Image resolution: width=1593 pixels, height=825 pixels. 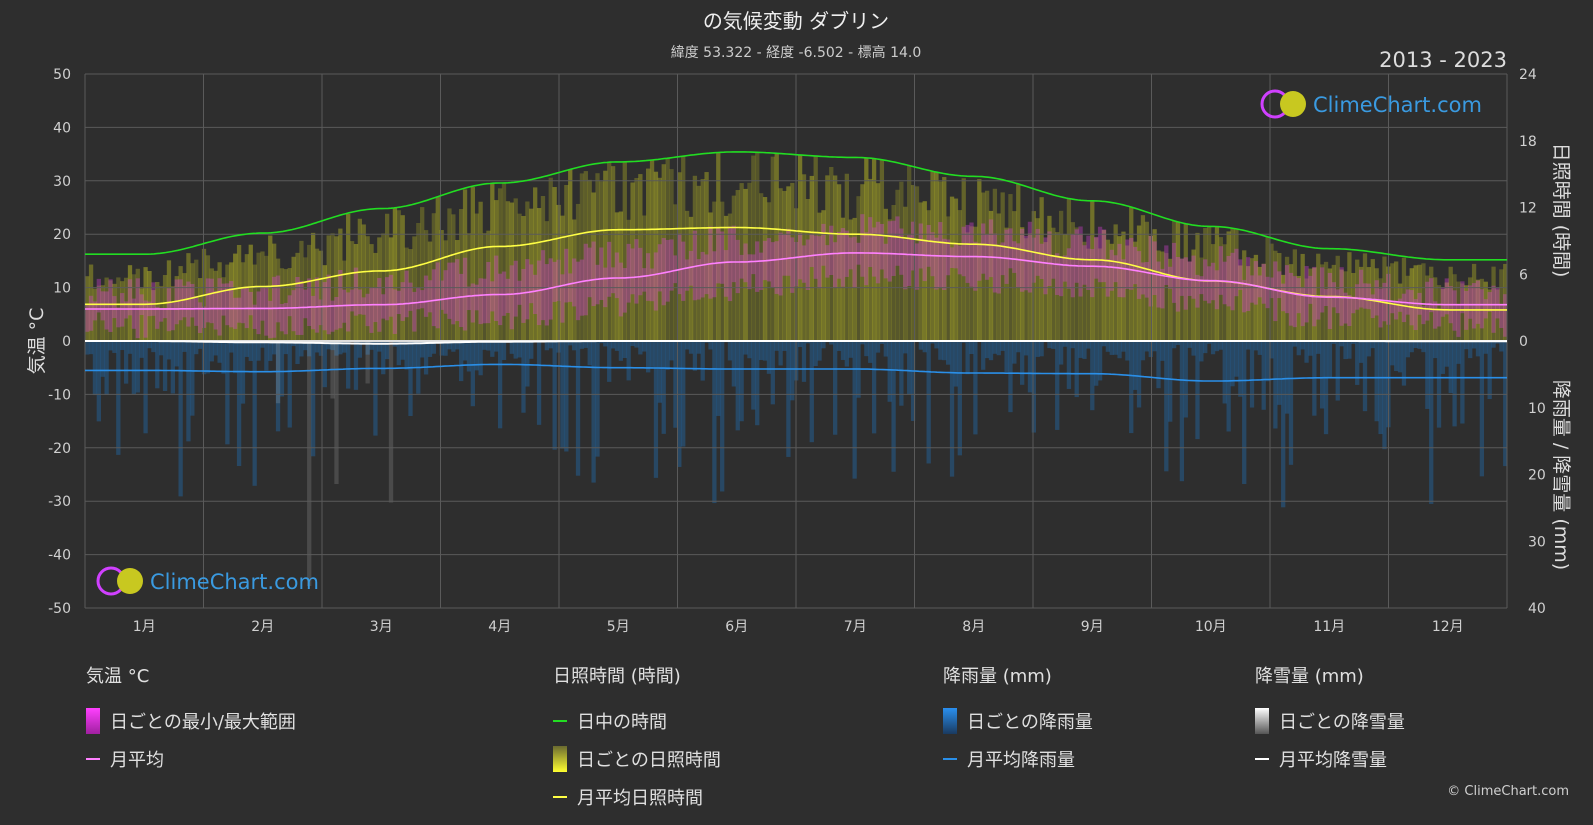 What do you see at coordinates (59, 609) in the screenshot?
I see `left-tick-label: -50` at bounding box center [59, 609].